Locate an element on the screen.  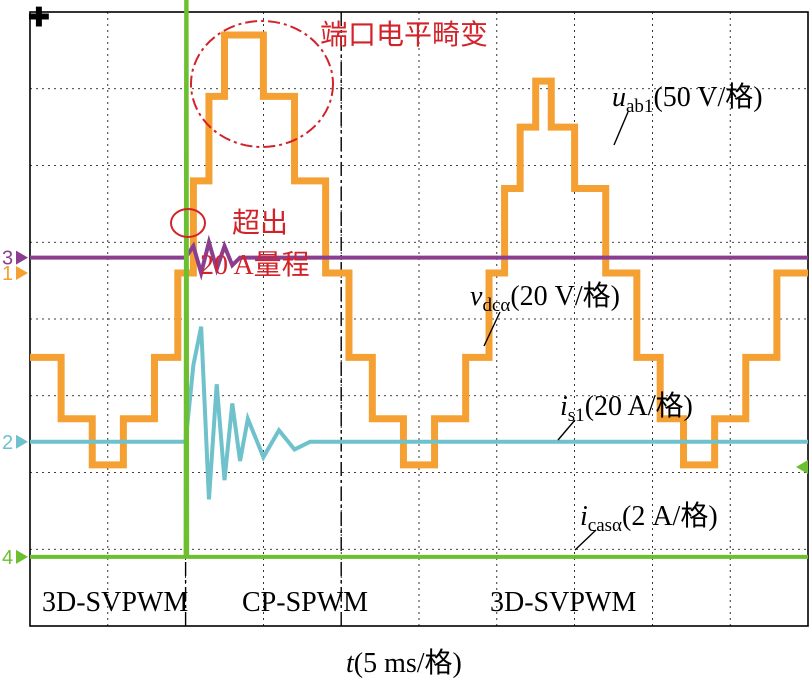
distortion-ellipse is located at coordinates (262, 84).